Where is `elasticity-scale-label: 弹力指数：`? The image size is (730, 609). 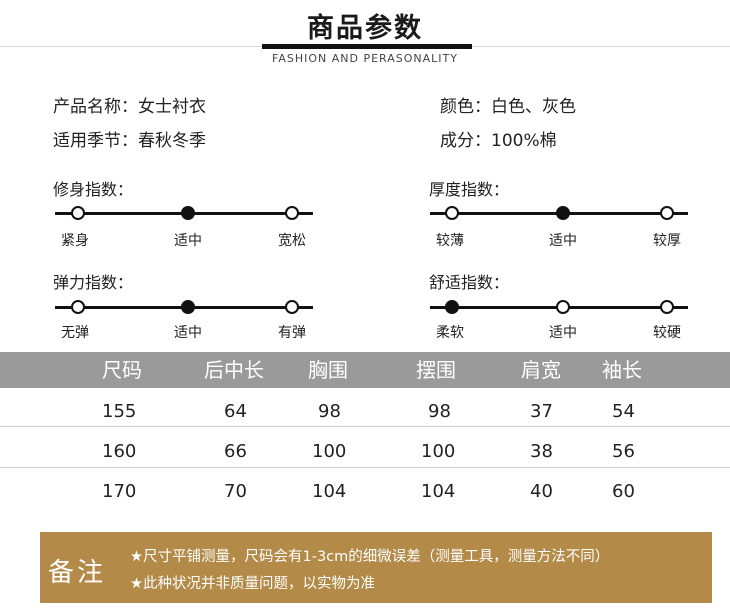
elasticity-scale-label: 弹力指数： is located at coordinates (93, 282).